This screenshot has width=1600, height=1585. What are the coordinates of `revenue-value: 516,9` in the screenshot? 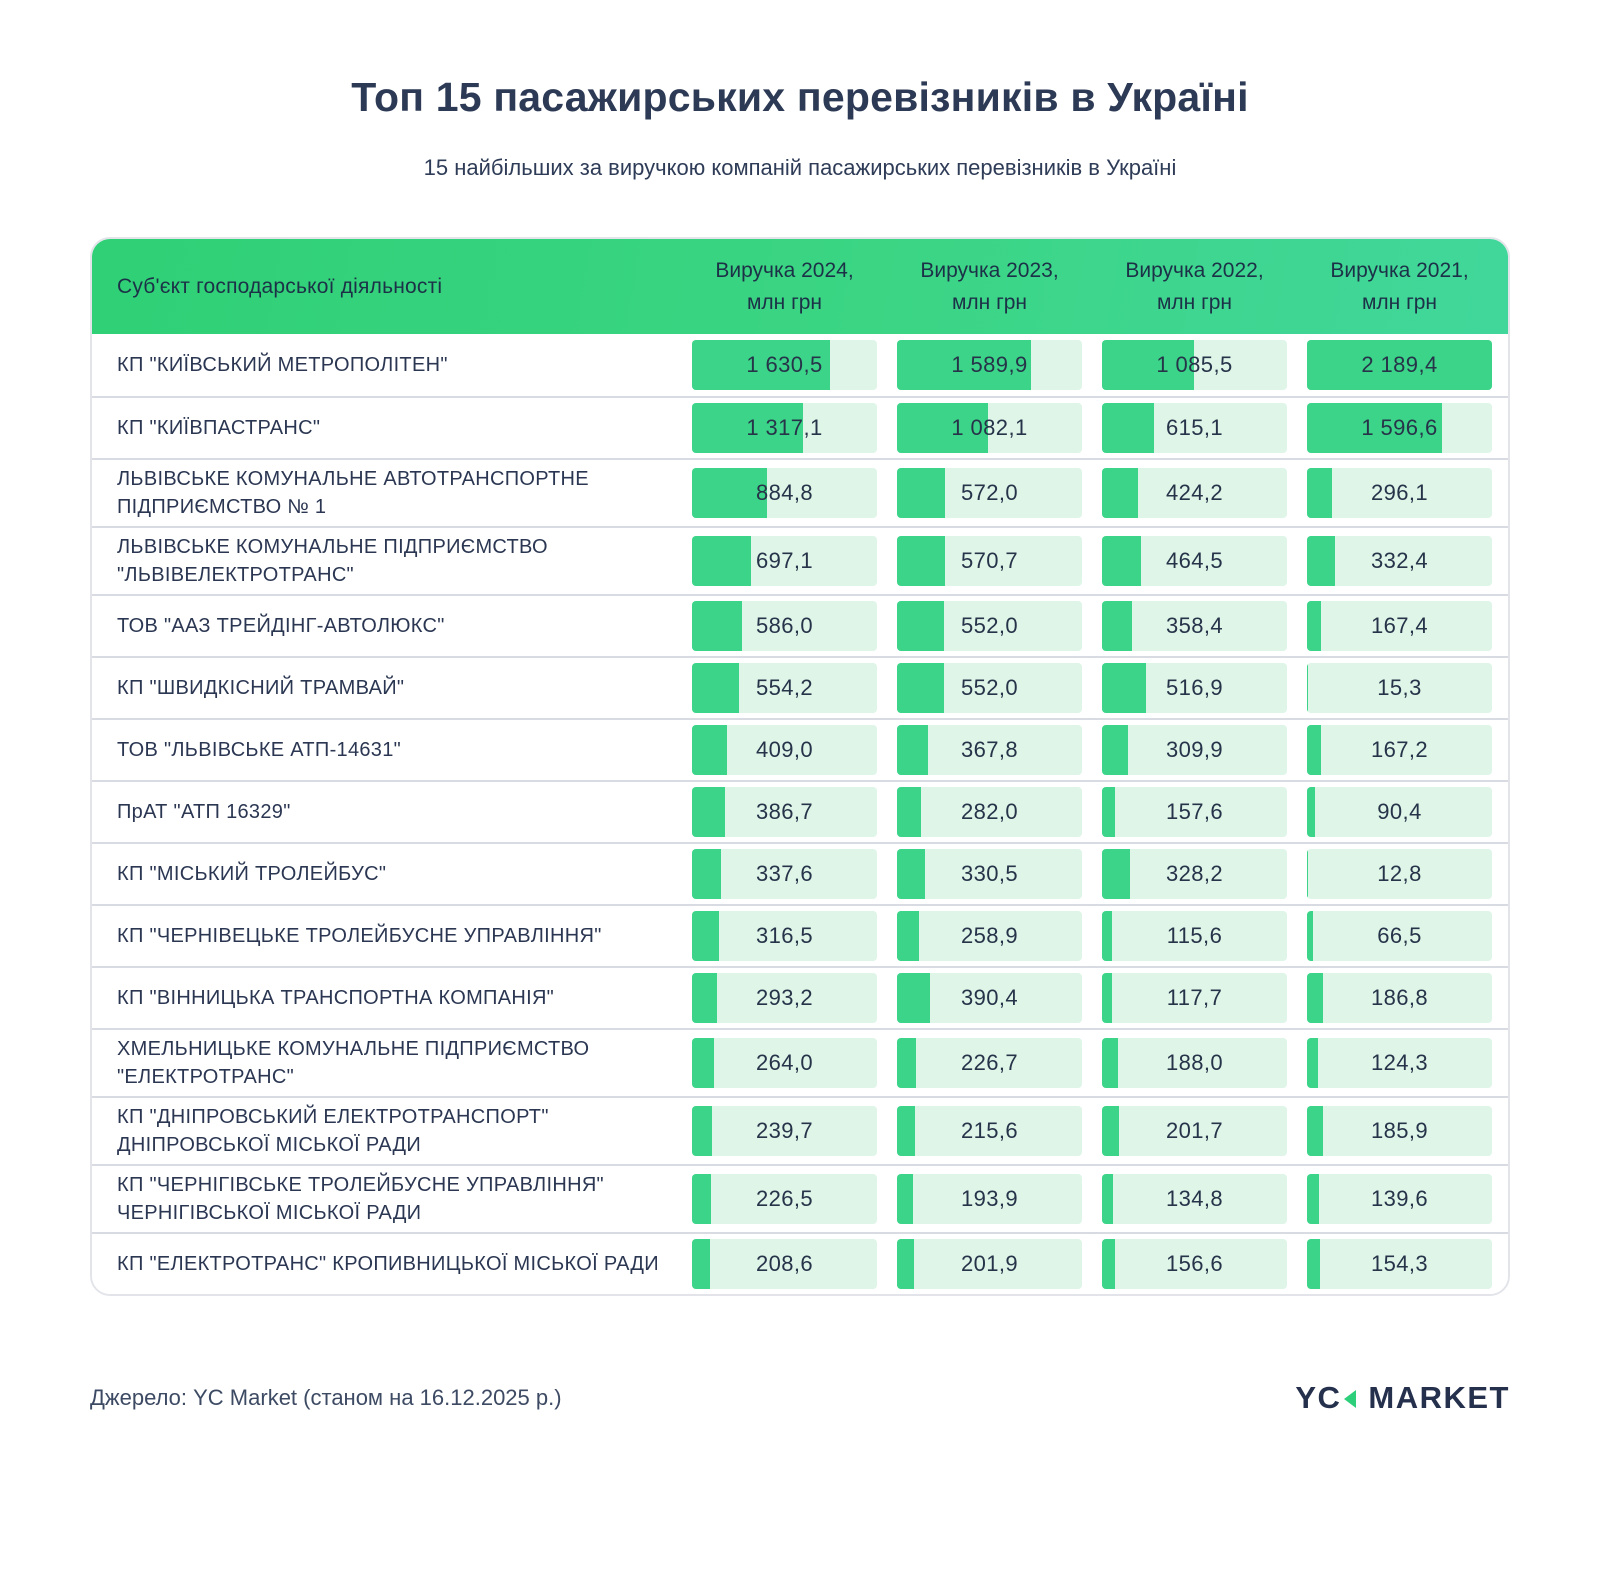 It's located at (1194, 687).